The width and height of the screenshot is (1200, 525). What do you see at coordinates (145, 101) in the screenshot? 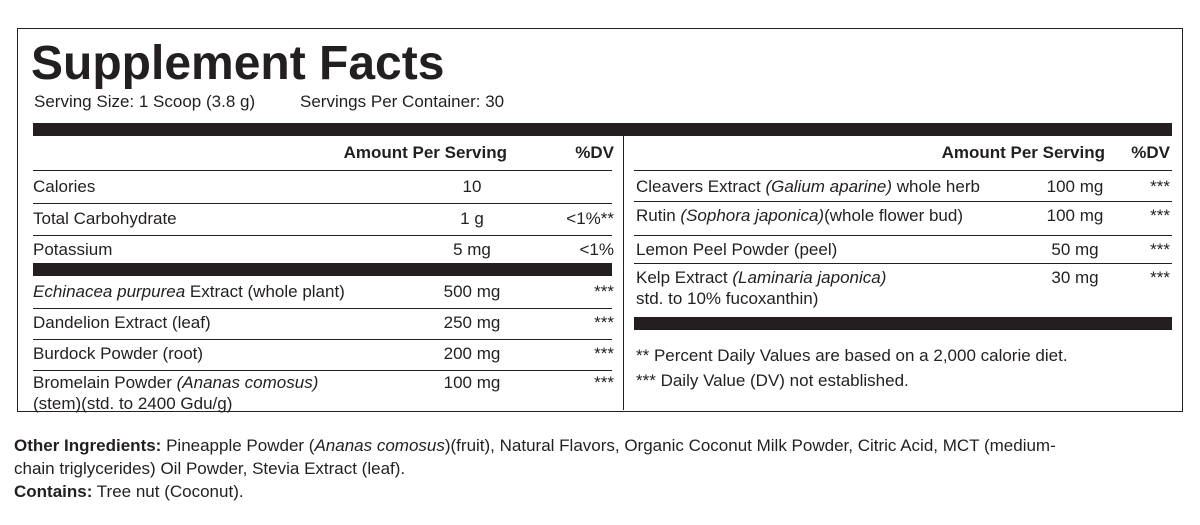
I see `serving-size: Serving Size: 1 Scoop (3.8 g)` at bounding box center [145, 101].